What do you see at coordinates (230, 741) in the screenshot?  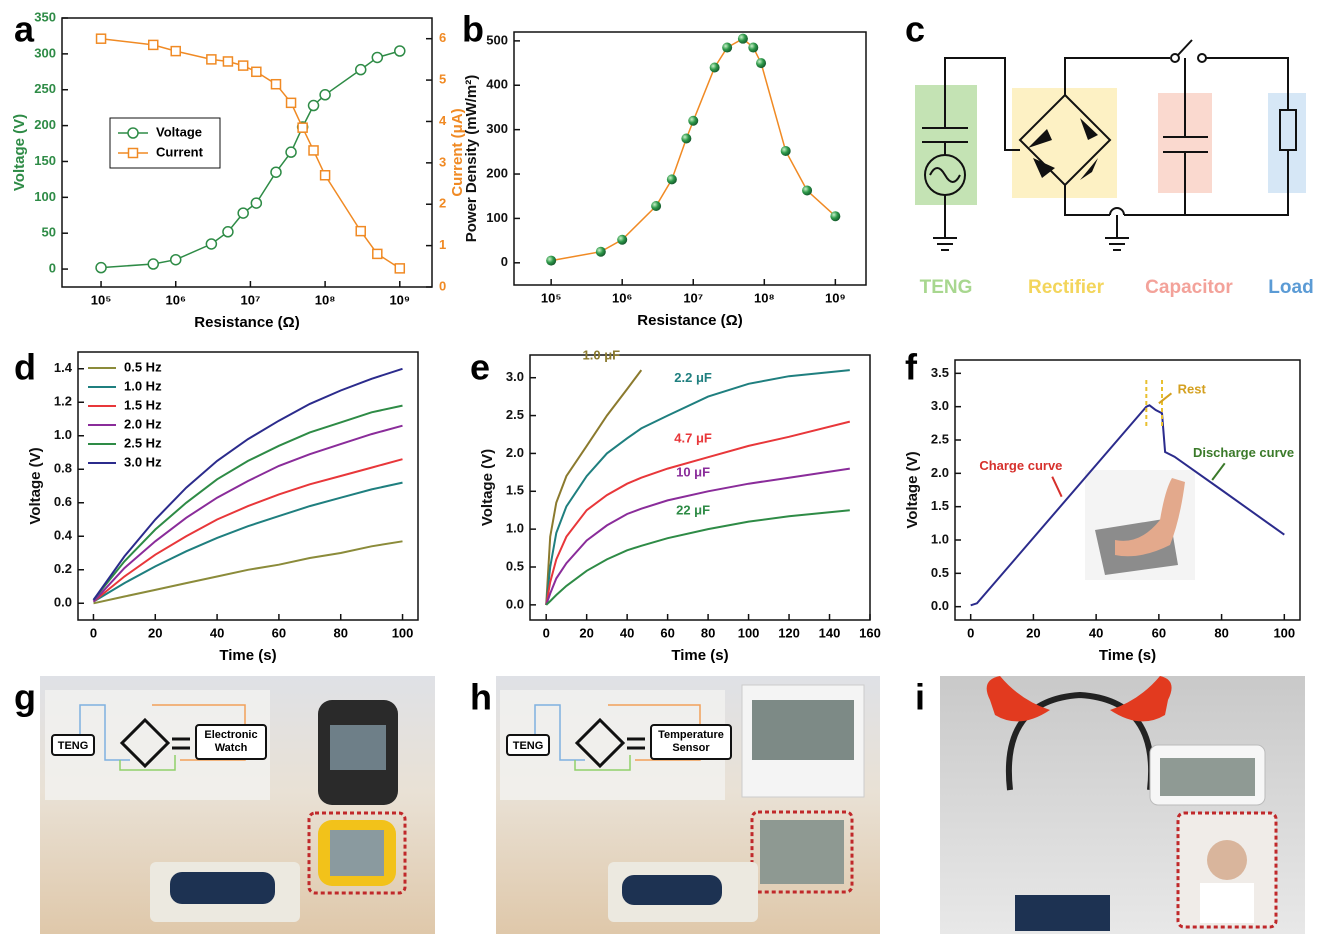 I see `label-wrap: Electronic Watch` at bounding box center [230, 741].